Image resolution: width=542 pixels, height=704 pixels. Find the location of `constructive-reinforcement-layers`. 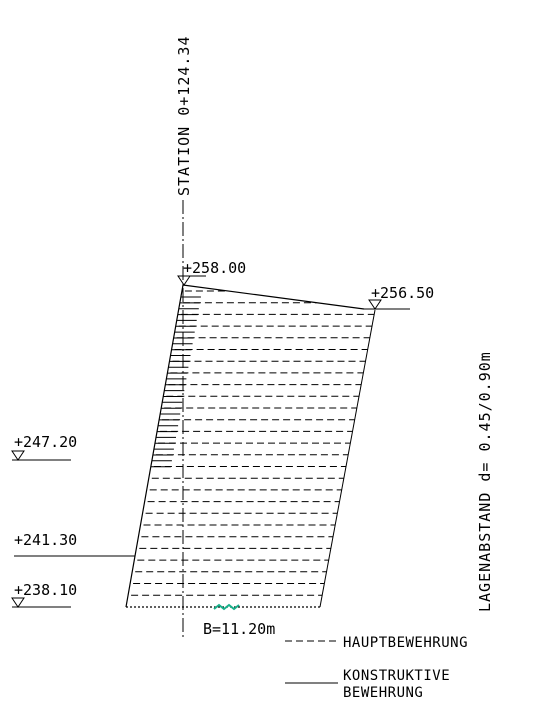

constructive-reinforcement-layers is located at coordinates (175, 382).